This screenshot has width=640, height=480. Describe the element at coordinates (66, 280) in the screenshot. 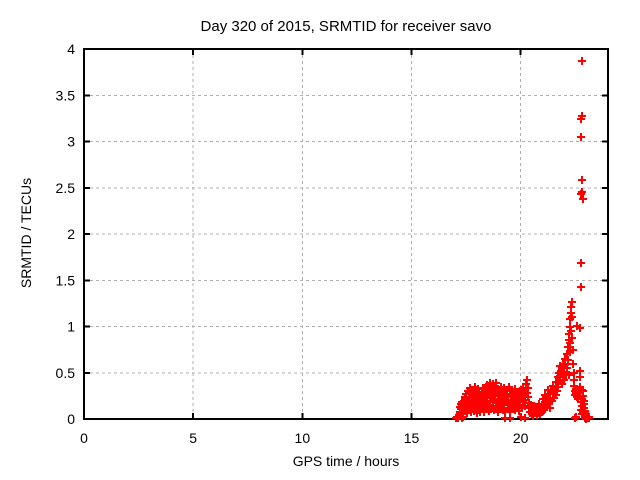

I see `svg-text: 1.5` at that location.